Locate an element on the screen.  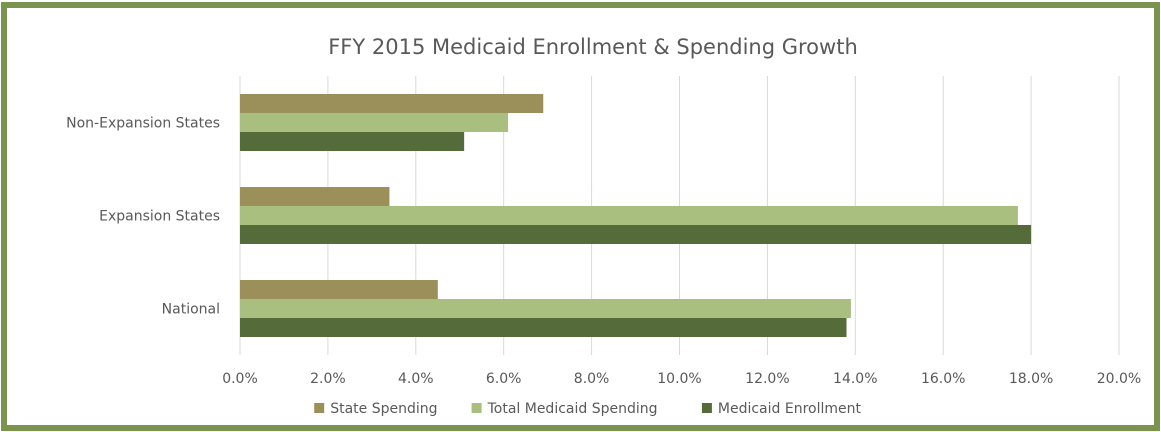
legend-label: State Spending is located at coordinates (383, 409).